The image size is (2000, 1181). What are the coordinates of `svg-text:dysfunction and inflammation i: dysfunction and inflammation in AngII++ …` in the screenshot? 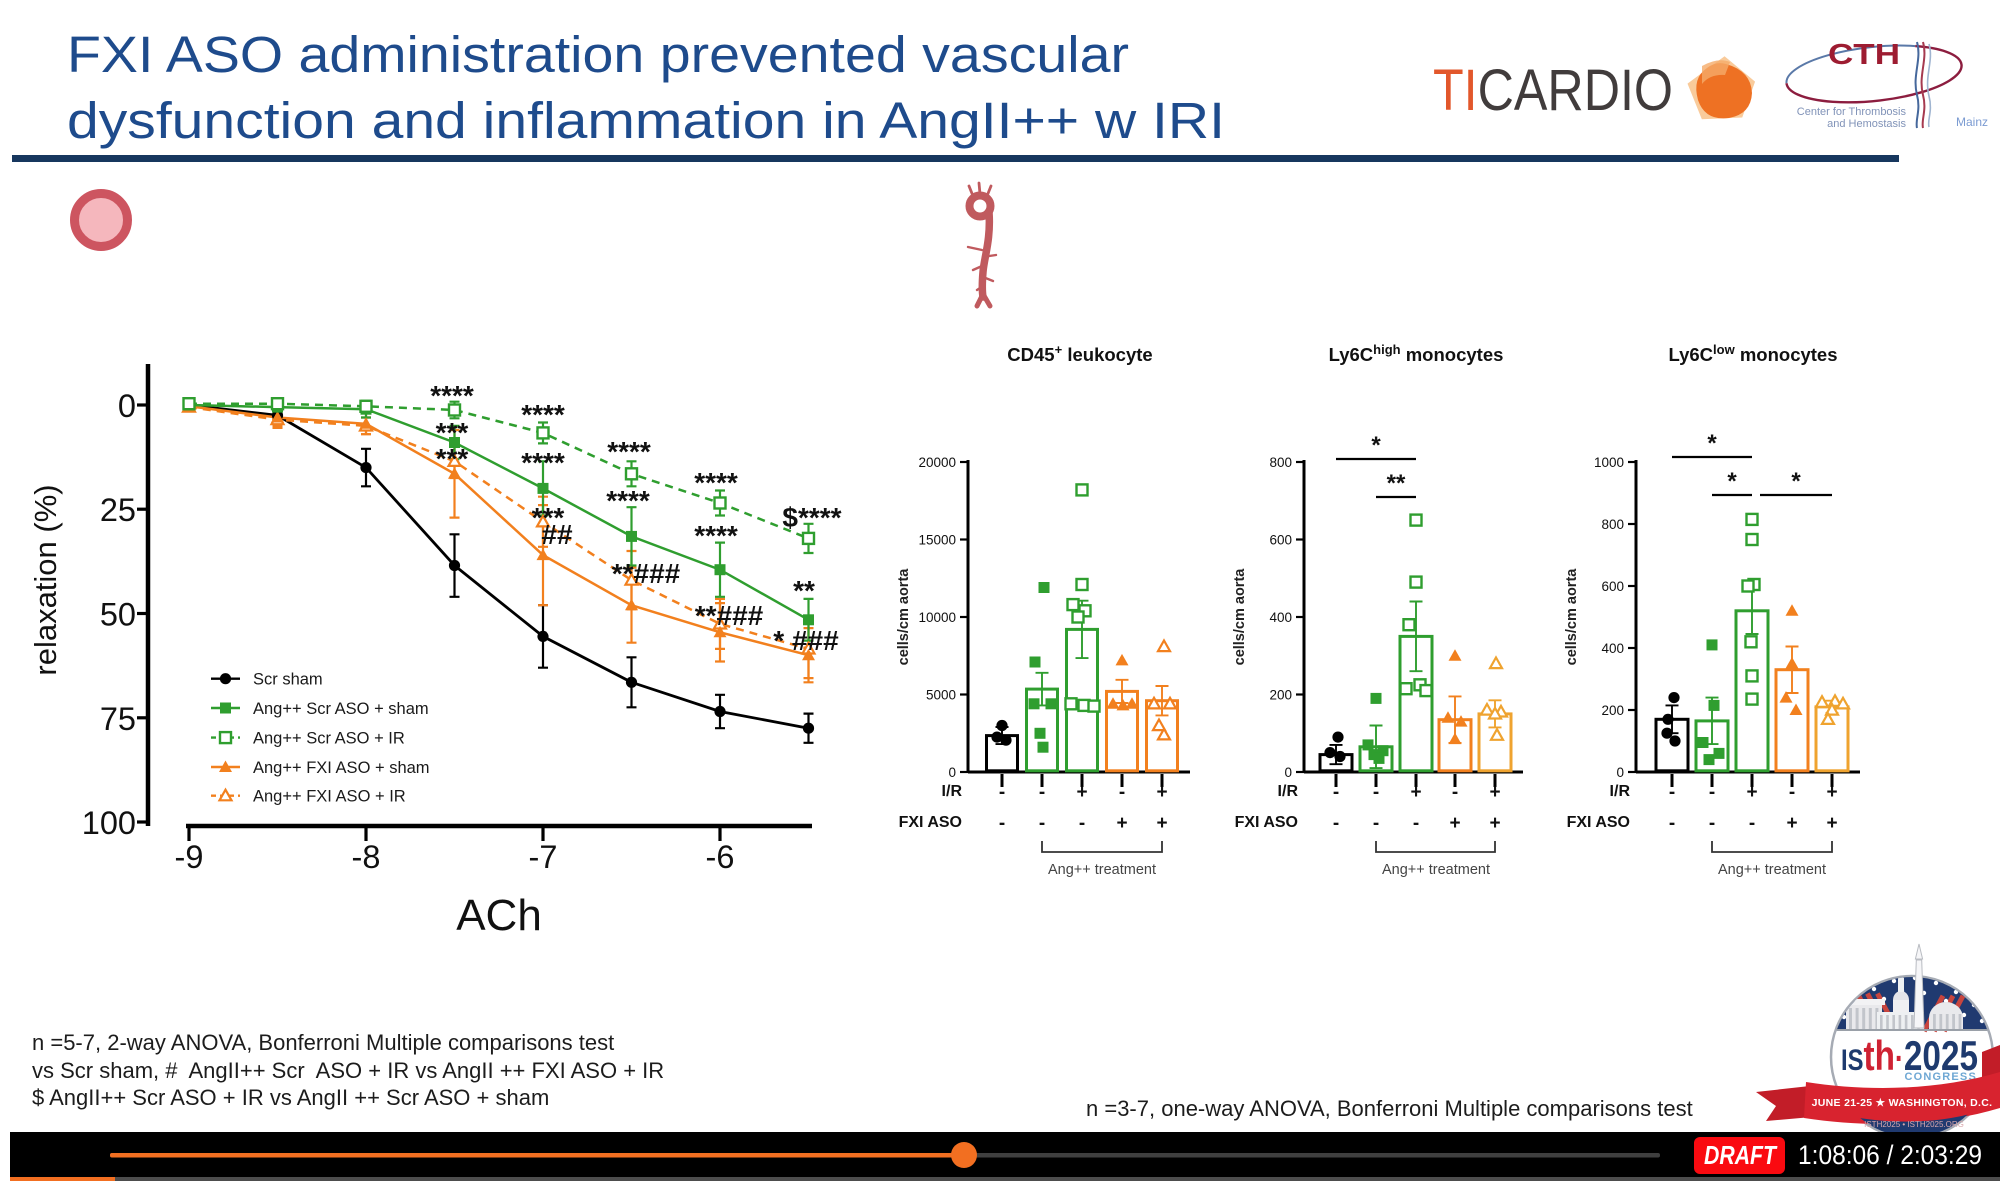 It's located at (646, 120).